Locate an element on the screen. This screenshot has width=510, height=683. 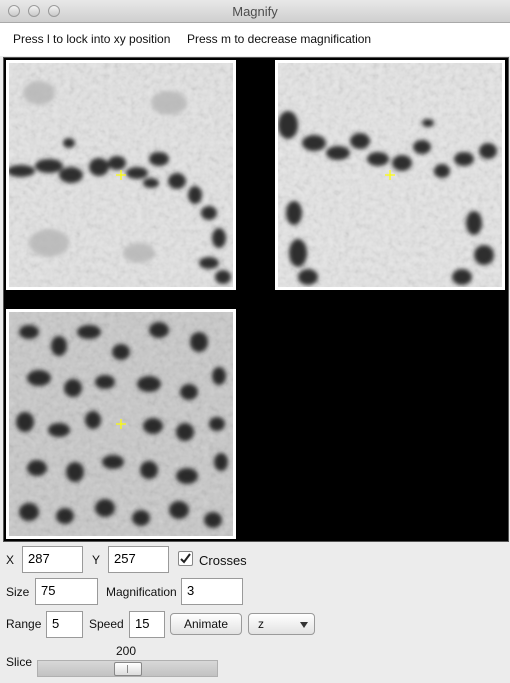
zoom-window-icon is located at coordinates (54, 11).